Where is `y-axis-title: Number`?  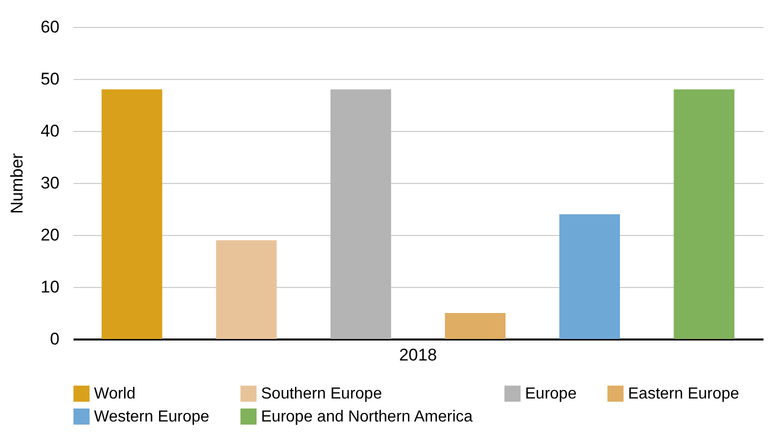
y-axis-title: Number is located at coordinates (17, 183).